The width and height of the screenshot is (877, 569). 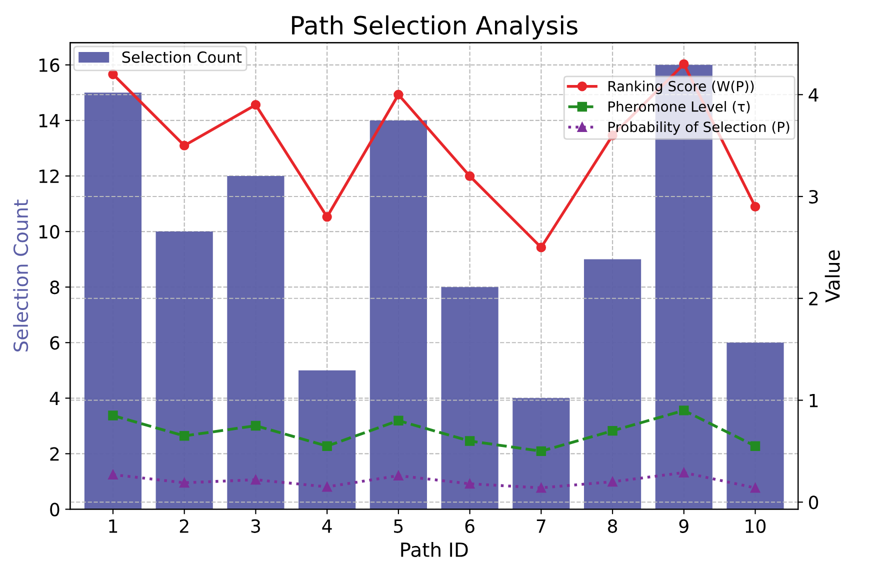 What do you see at coordinates (49, 121) in the screenshot?
I see `y-tick-label: 14` at bounding box center [49, 121].